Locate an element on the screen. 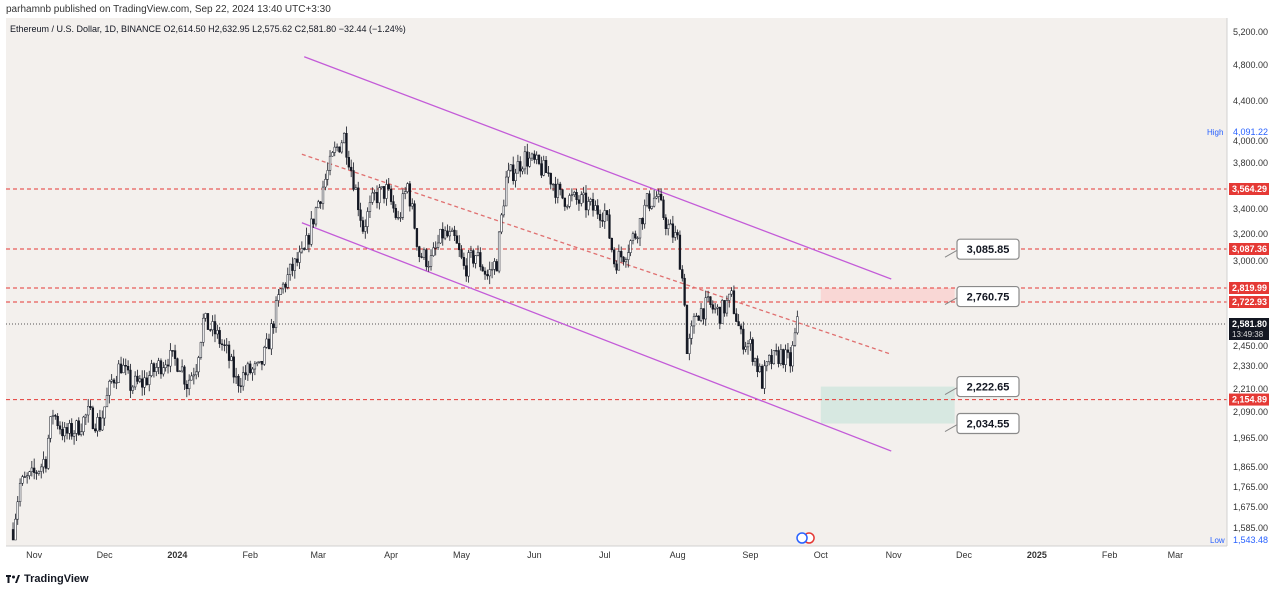 The image size is (1280, 592). last-price-badge is located at coordinates (1249, 329).